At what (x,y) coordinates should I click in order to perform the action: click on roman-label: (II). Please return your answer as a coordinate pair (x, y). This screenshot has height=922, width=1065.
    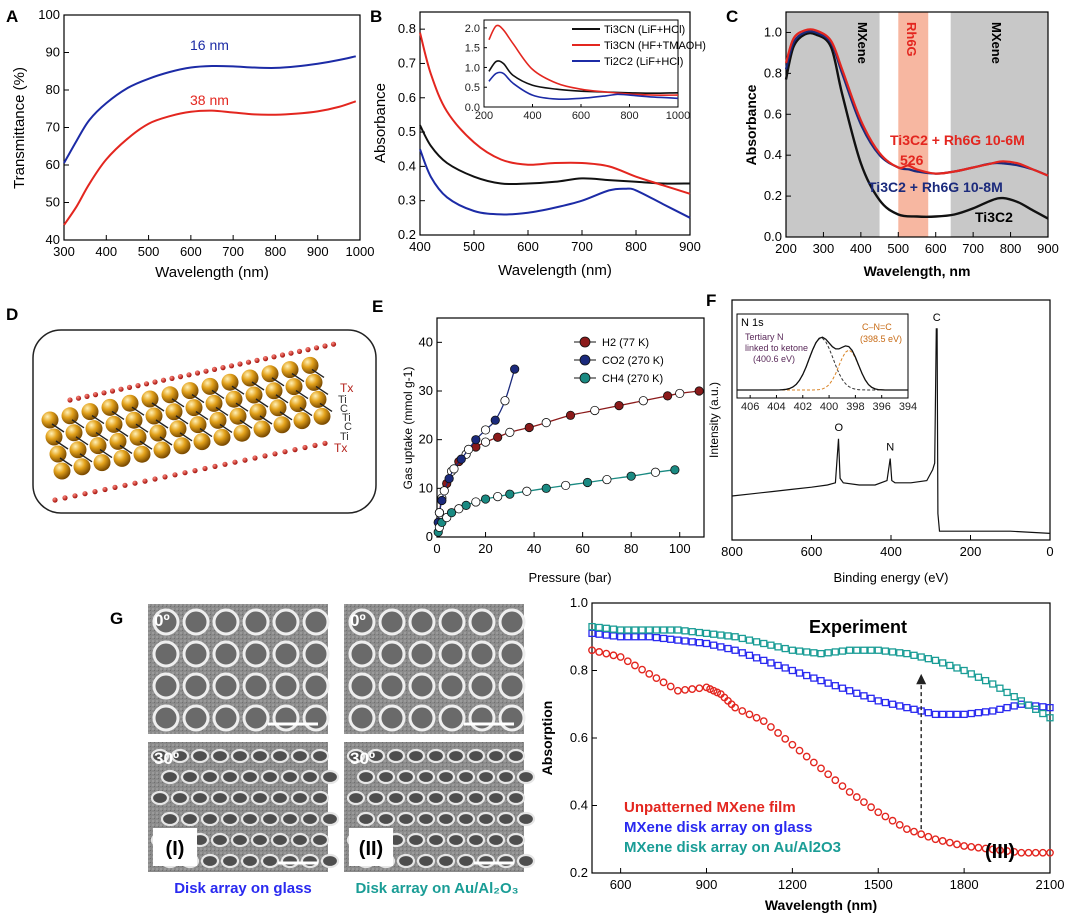
    Looking at the image, I should click on (371, 849).